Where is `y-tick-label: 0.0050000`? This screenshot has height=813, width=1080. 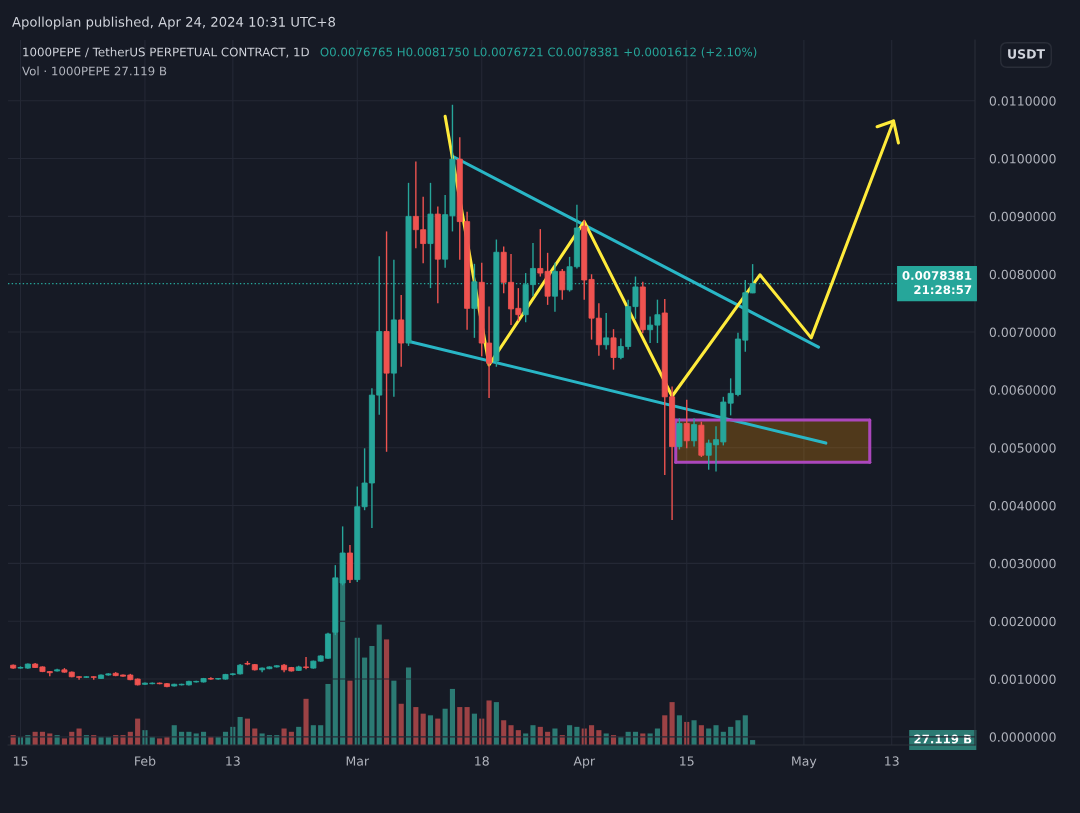
y-tick-label: 0.0050000 is located at coordinates (1022, 448).